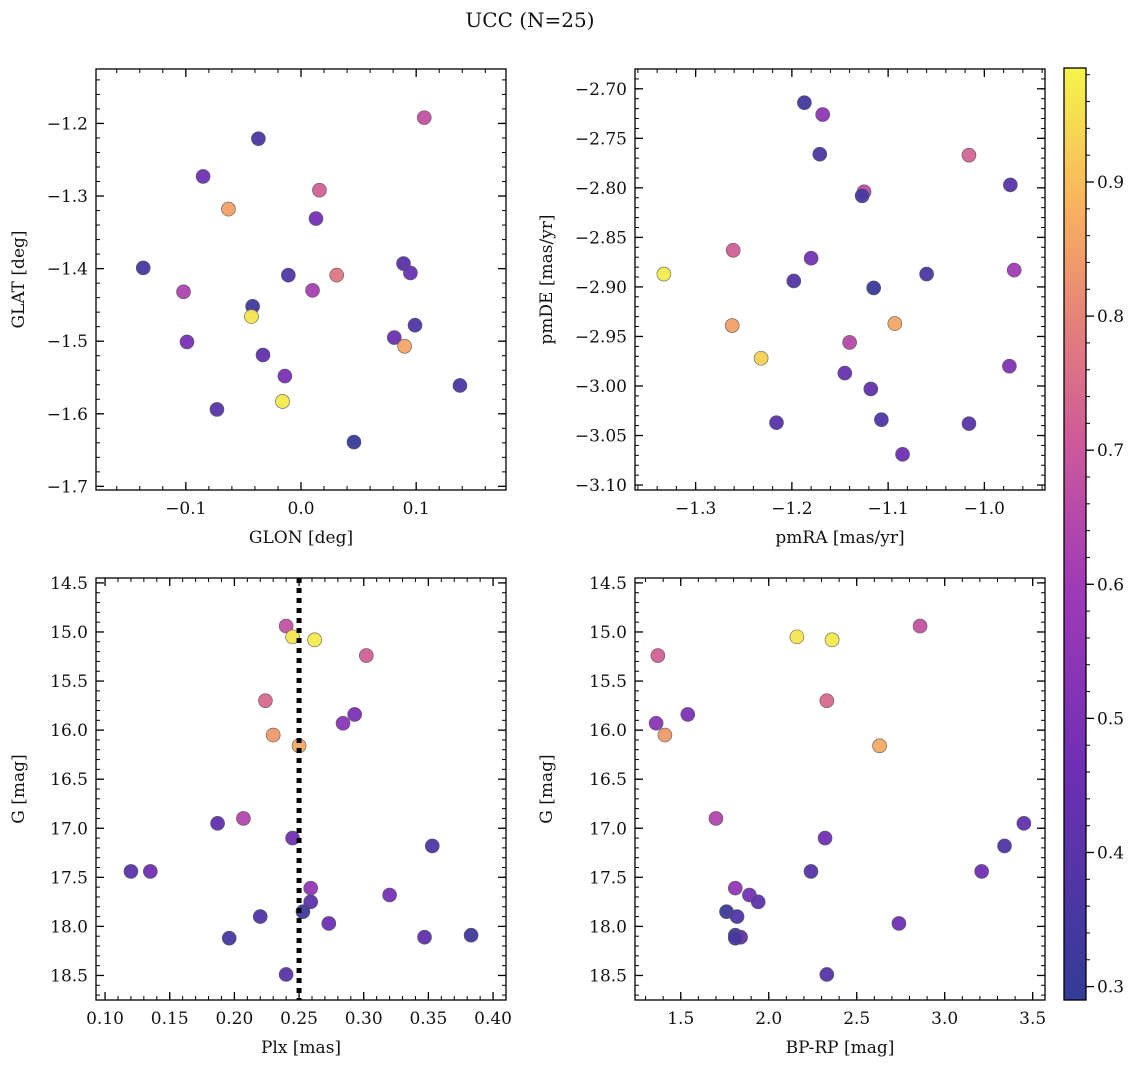  What do you see at coordinates (1110, 451) in the screenshot?
I see `colorbar-tick-label: 0.7` at bounding box center [1110, 451].